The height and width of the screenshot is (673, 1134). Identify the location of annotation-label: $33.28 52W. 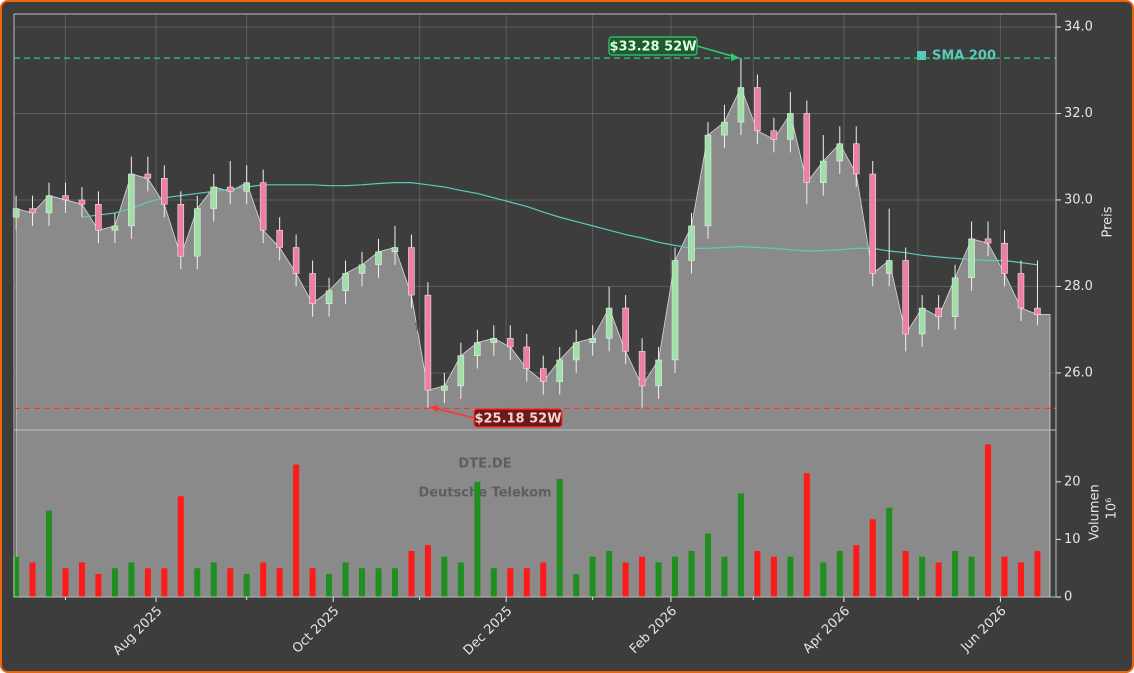
(652, 47).